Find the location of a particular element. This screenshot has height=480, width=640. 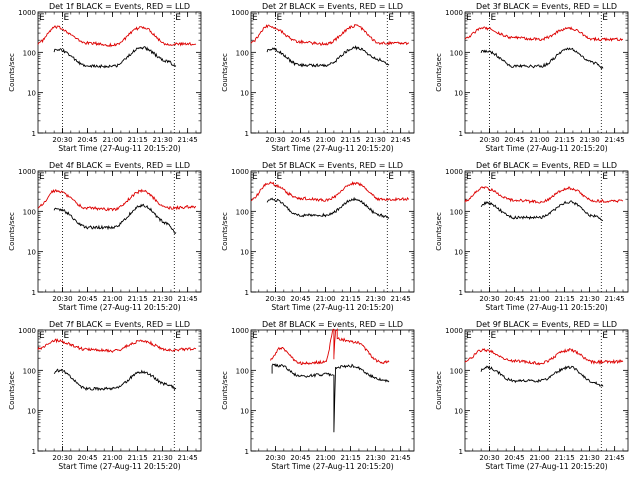

panel-title: Det 4f BLACK = Events, RED = LLD is located at coordinates (119, 165).